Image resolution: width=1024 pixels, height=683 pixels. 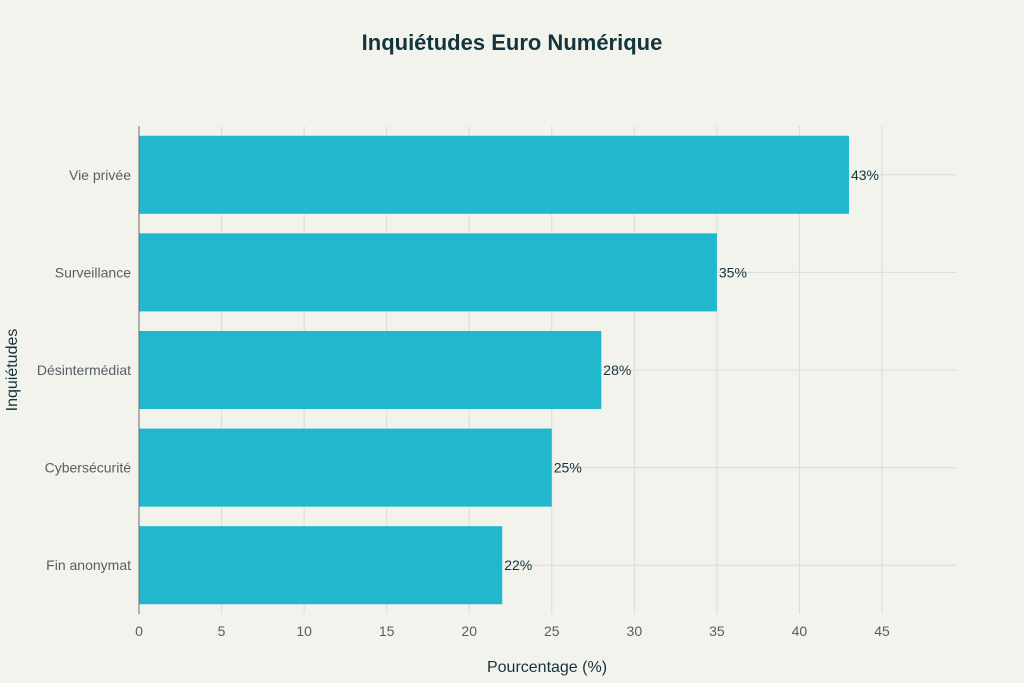 What do you see at coordinates (568, 468) in the screenshot?
I see `data-label: 25%` at bounding box center [568, 468].